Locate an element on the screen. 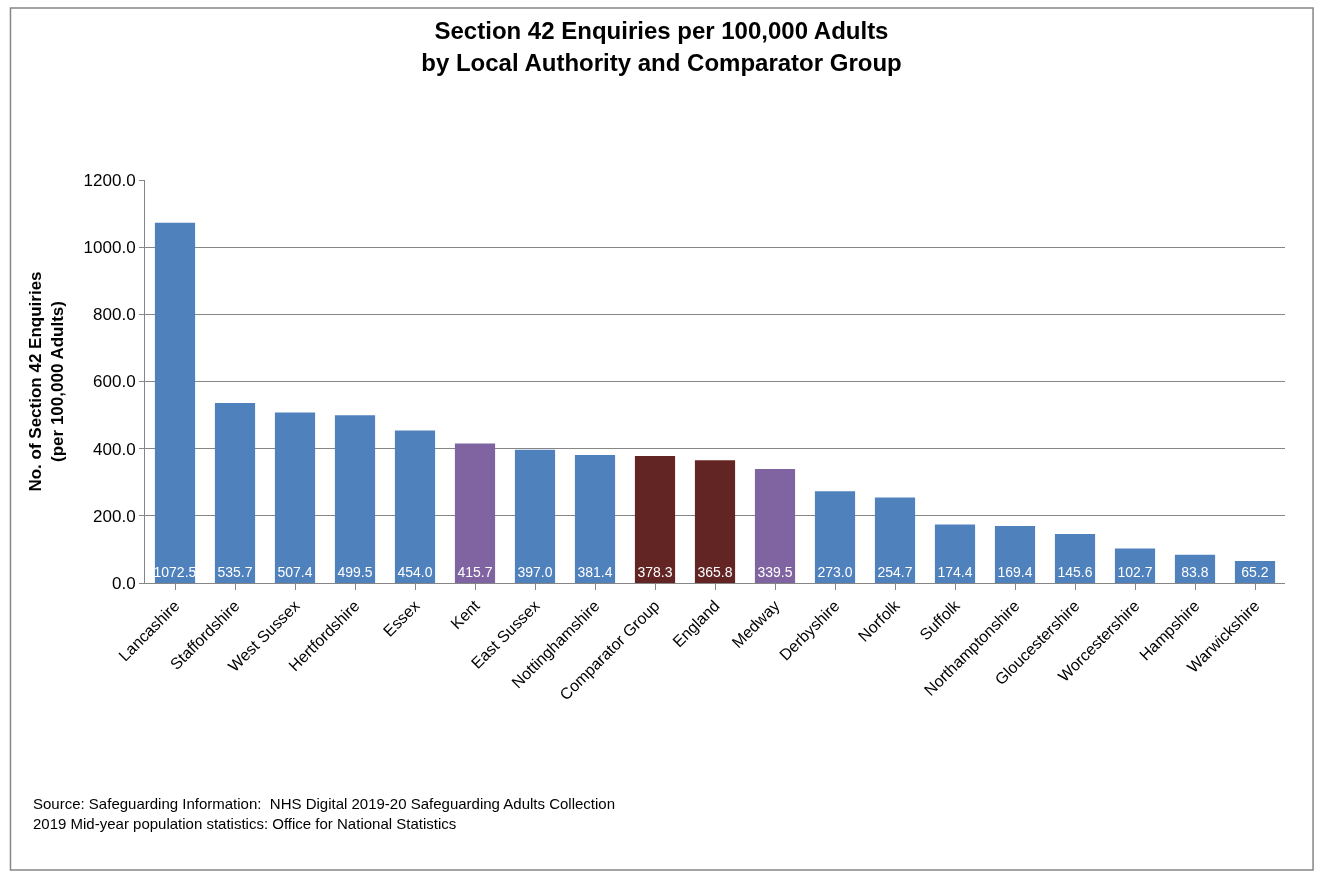 This screenshot has width=1323, height=875. data-label: 381.4 is located at coordinates (595, 572).